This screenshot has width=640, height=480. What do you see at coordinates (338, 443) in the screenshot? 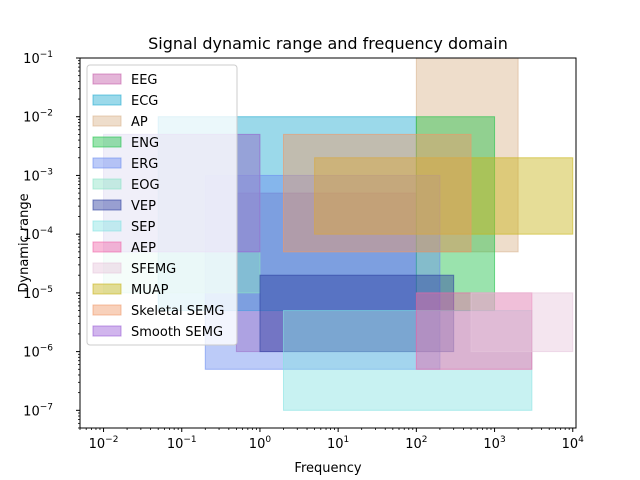
I see `x-tick-label: 10¹` at bounding box center [338, 443].